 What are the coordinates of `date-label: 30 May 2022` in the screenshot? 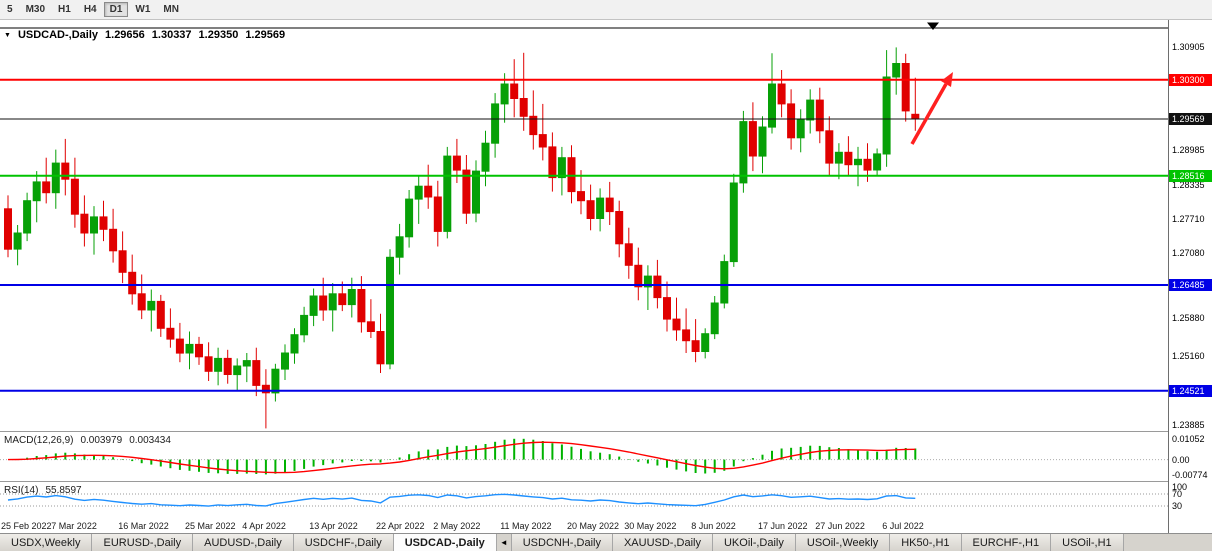 It's located at (650, 526).